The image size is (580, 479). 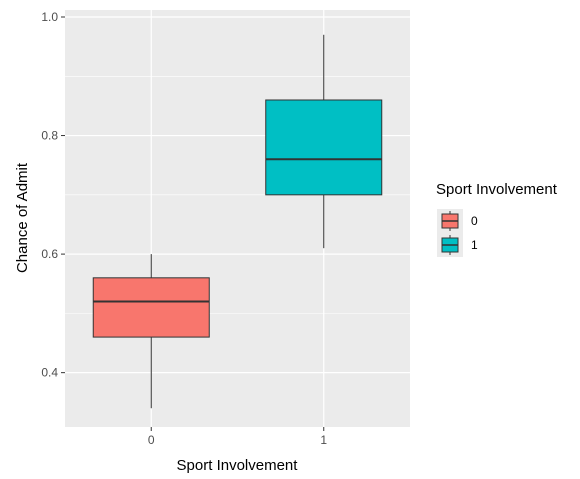 What do you see at coordinates (49, 254) in the screenshot?
I see `y-tick-label: 0.6` at bounding box center [49, 254].